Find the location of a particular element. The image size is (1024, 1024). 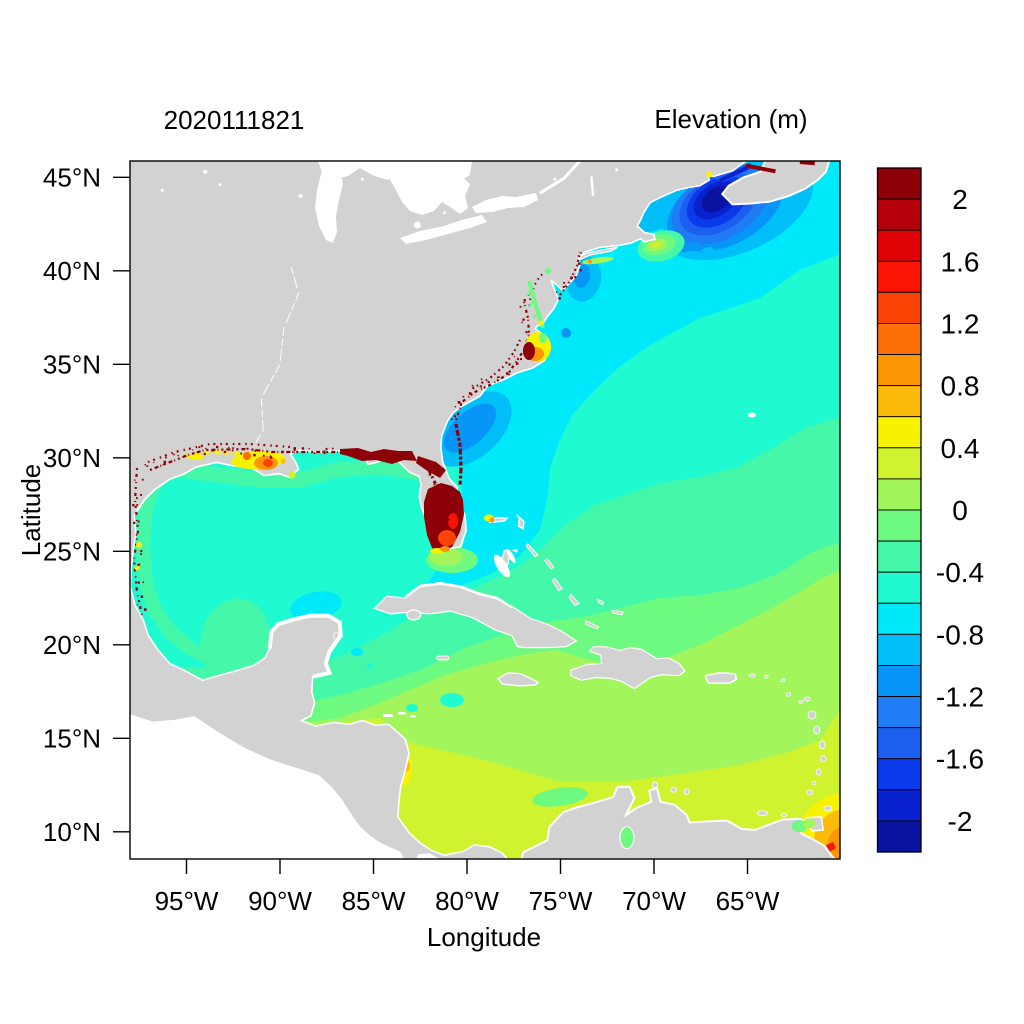

svg-text: 85°W is located at coordinates (374, 901).